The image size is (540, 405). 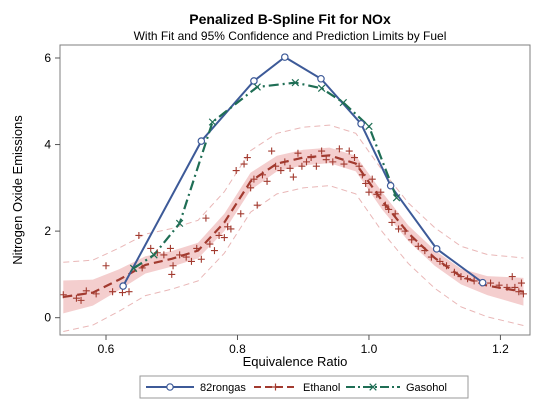 What do you see at coordinates (373, 387) in the screenshot?
I see `legend-marker-x` at bounding box center [373, 387].